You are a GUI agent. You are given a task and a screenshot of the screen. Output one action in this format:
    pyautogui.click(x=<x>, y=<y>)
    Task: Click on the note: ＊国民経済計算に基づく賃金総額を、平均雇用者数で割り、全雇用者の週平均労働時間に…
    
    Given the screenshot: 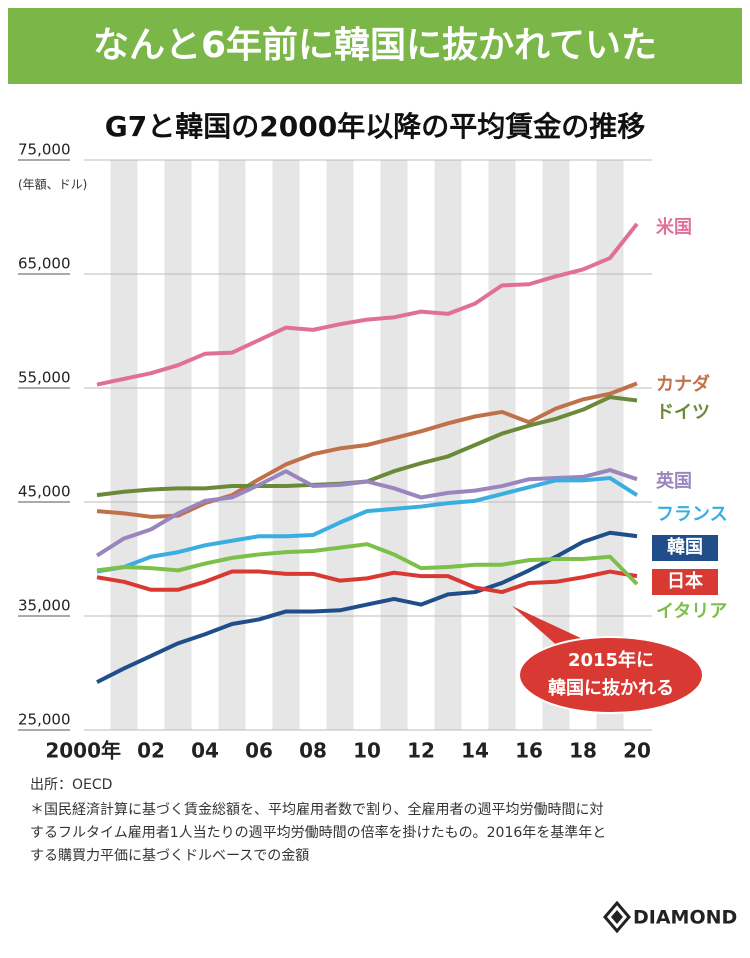 What is the action you would take?
    pyautogui.click(x=316, y=809)
    